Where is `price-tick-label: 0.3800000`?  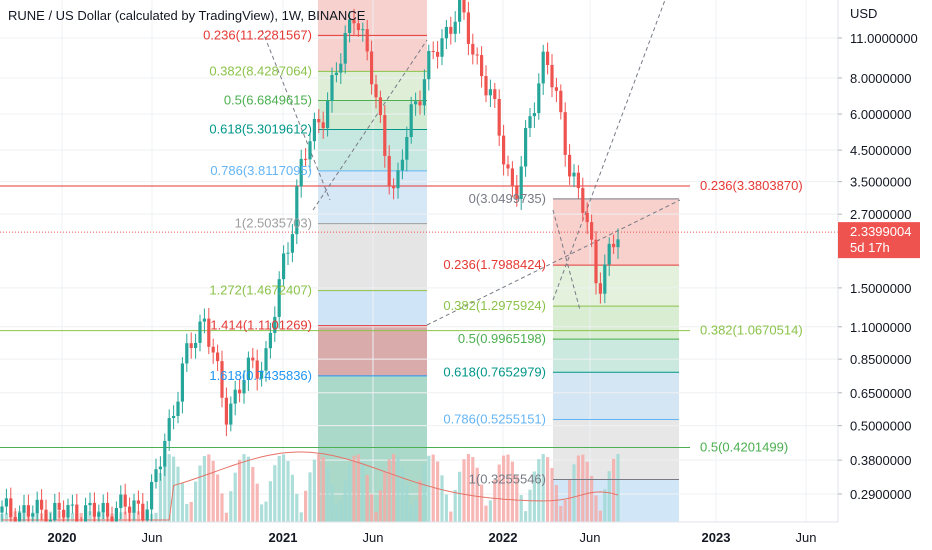 price-tick-label: 0.3800000 is located at coordinates (880, 460).